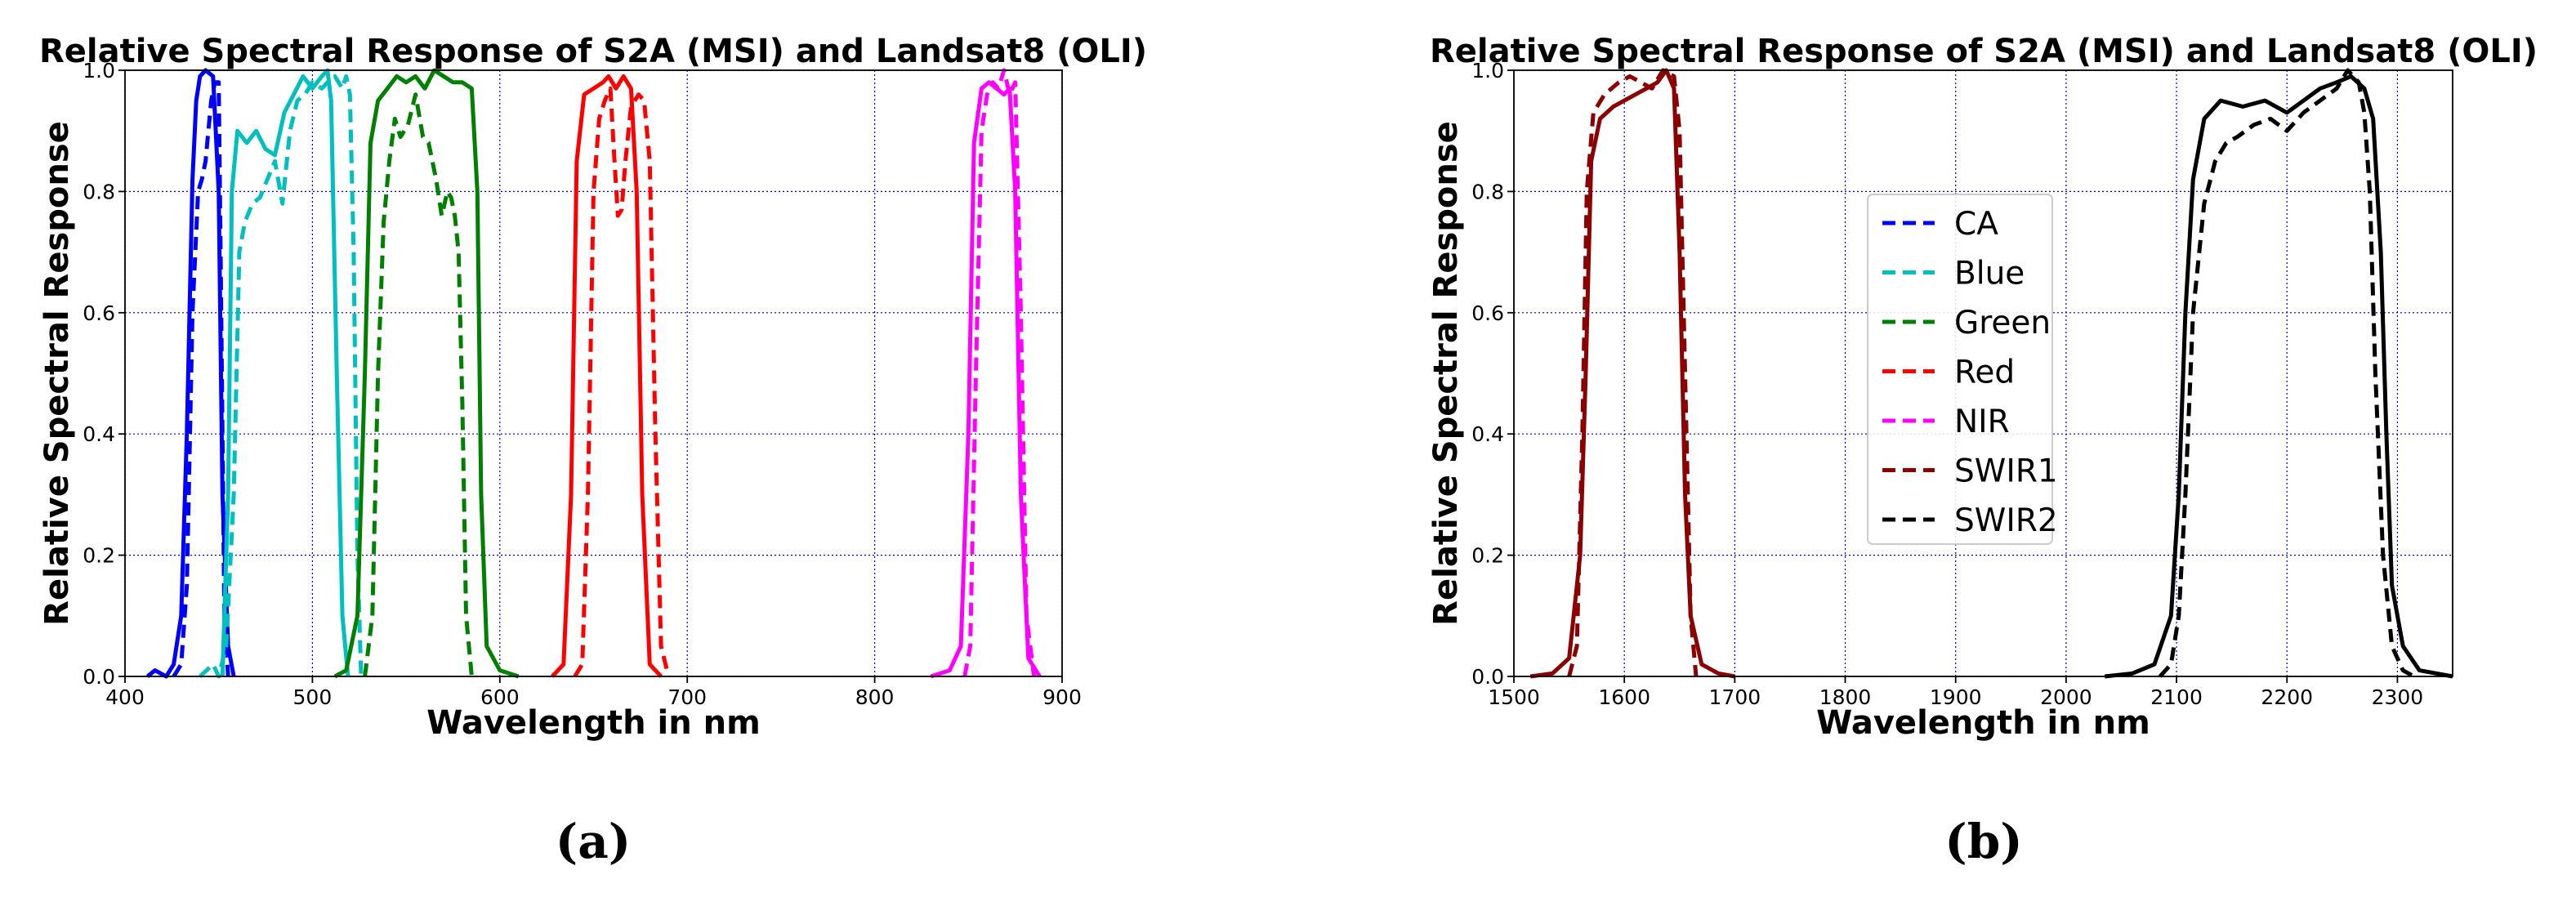 The image size is (2576, 897). I want to click on x-tick-label: 2100, so click(2176, 697).